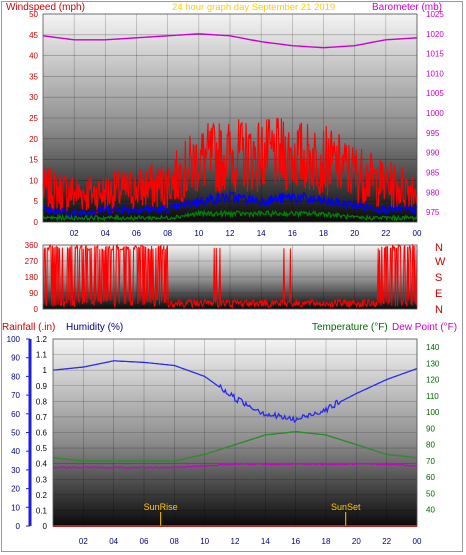 This screenshot has height=555, width=466. What do you see at coordinates (174, 541) in the screenshot?
I see `humidity-x-tick-label: 08` at bounding box center [174, 541].